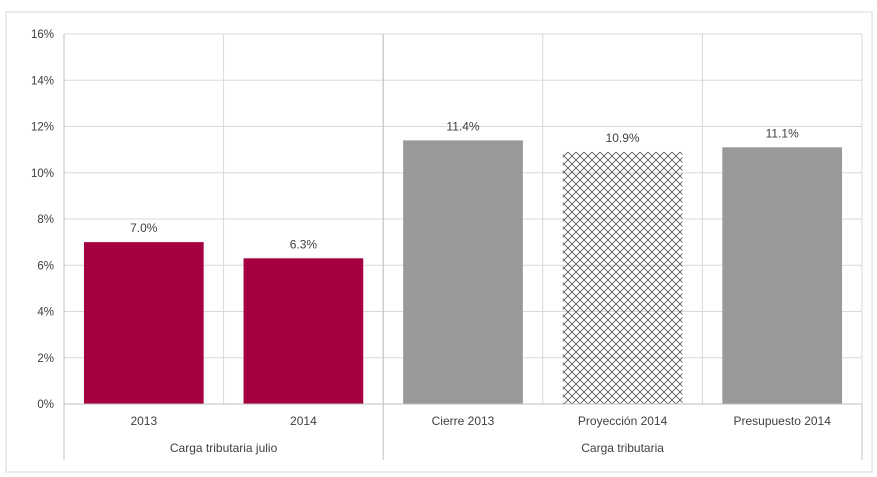  I want to click on y-tick-label: 0%, so click(45, 405).